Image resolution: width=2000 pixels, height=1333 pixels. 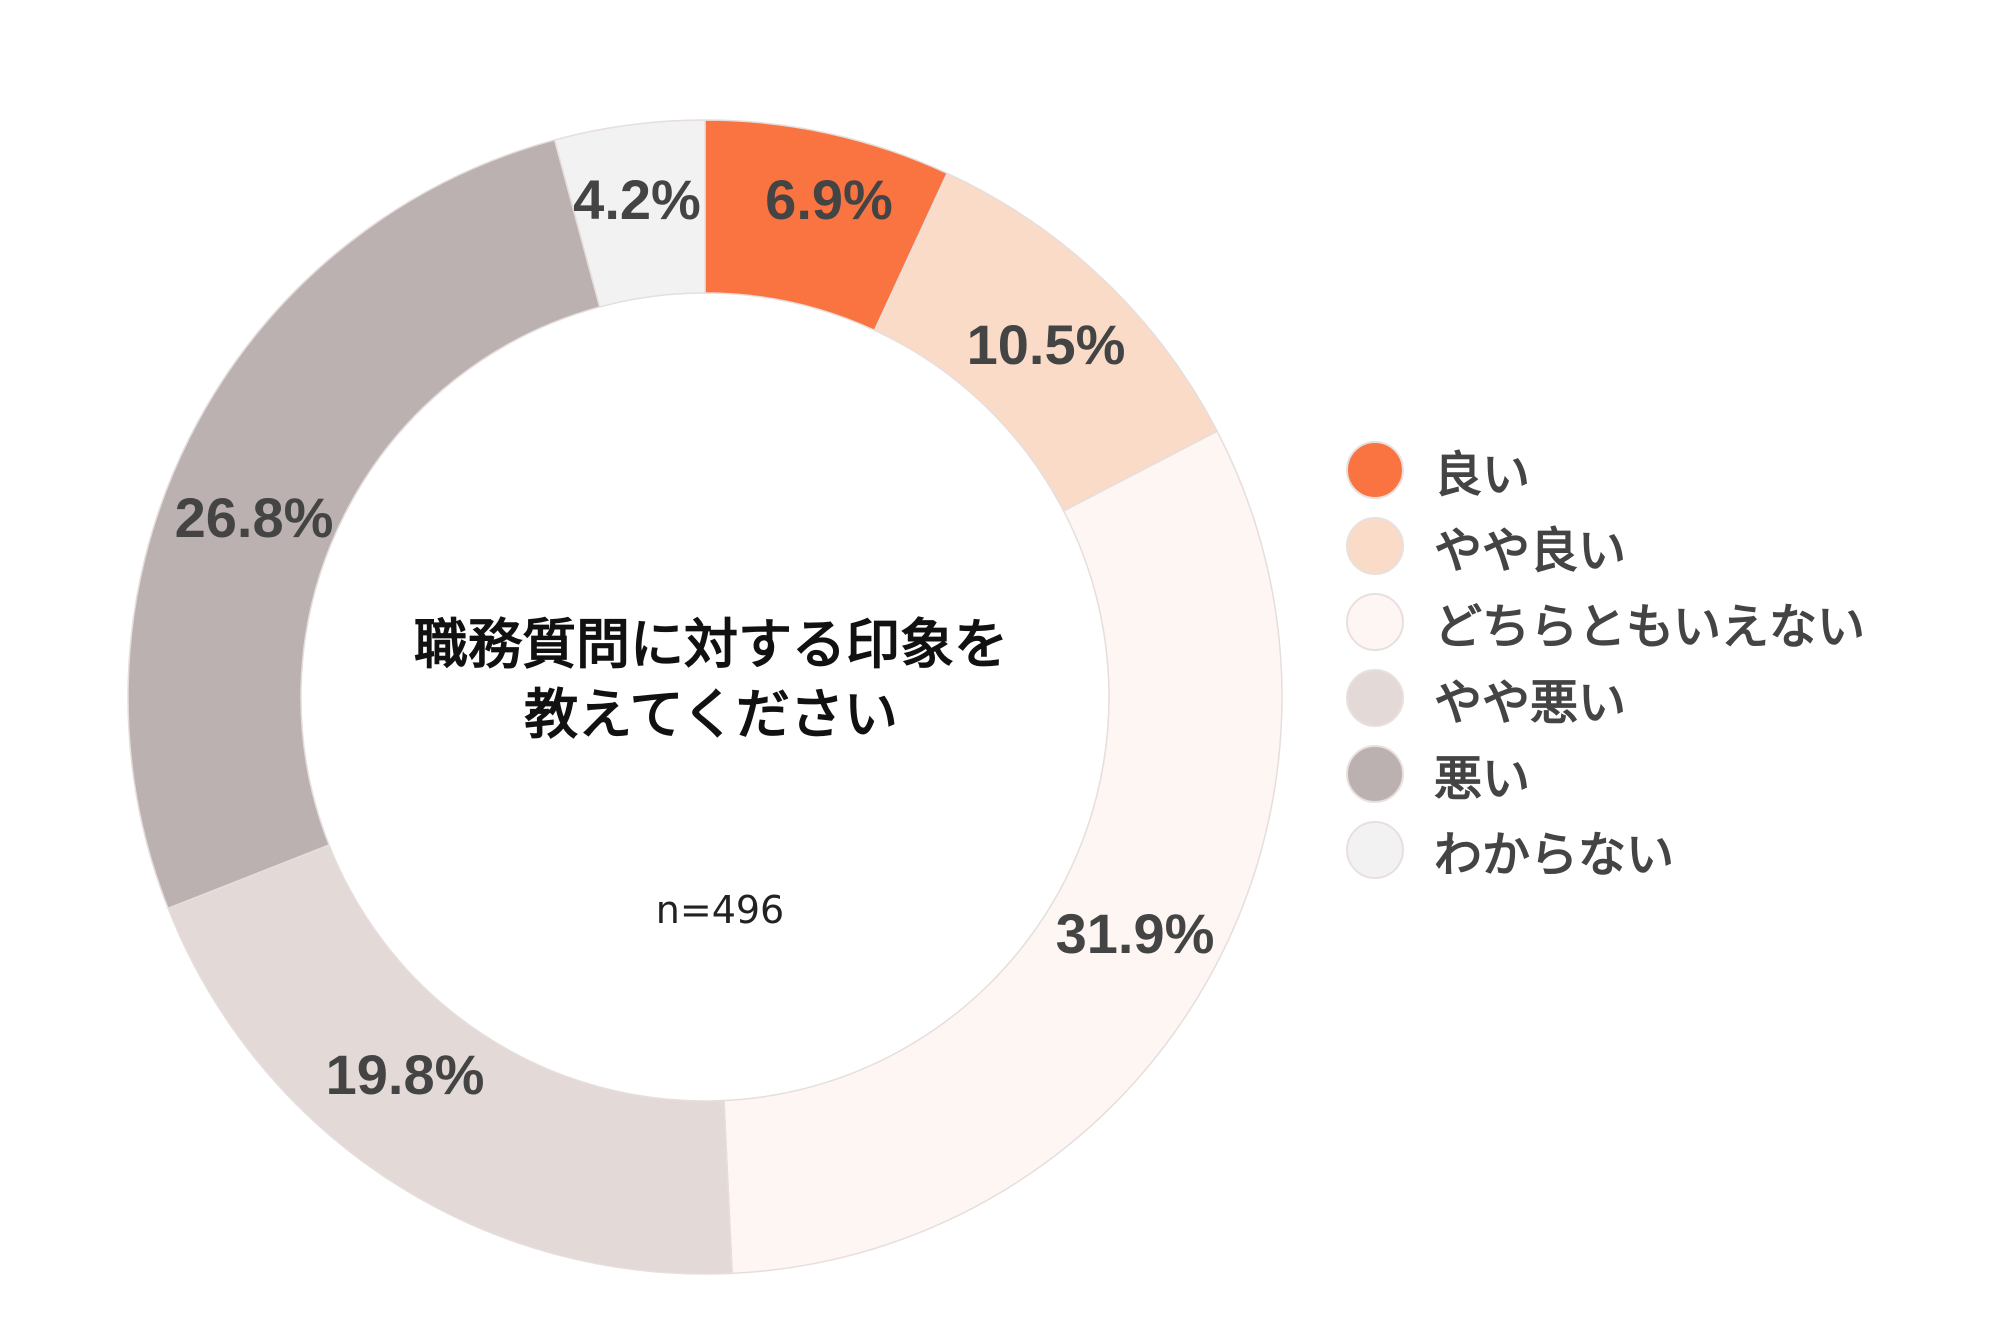 I want to click on data-label: 6.9%, so click(x=829, y=199).